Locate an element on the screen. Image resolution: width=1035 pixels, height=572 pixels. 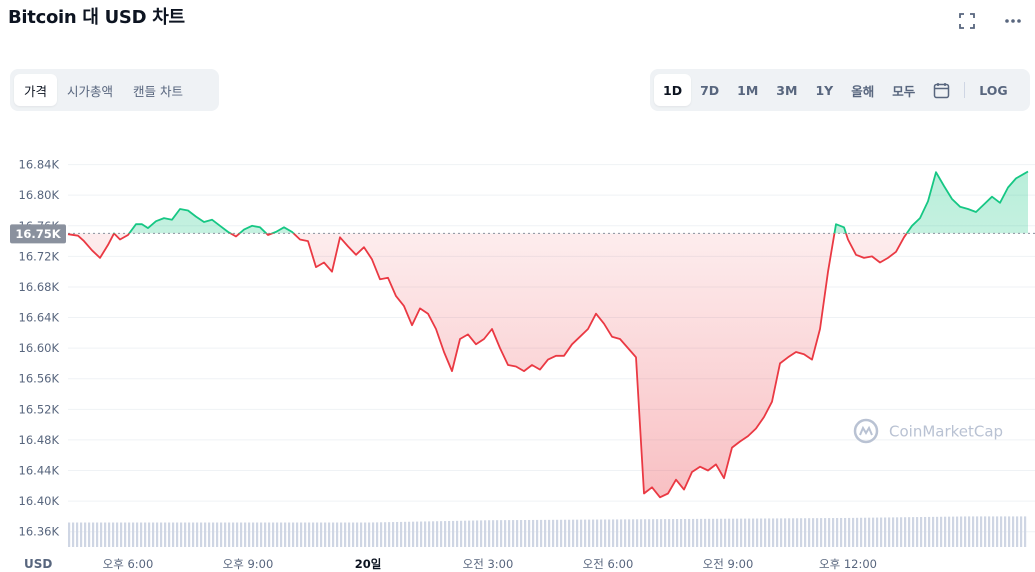
range-1d: 1D is located at coordinates (673, 90).